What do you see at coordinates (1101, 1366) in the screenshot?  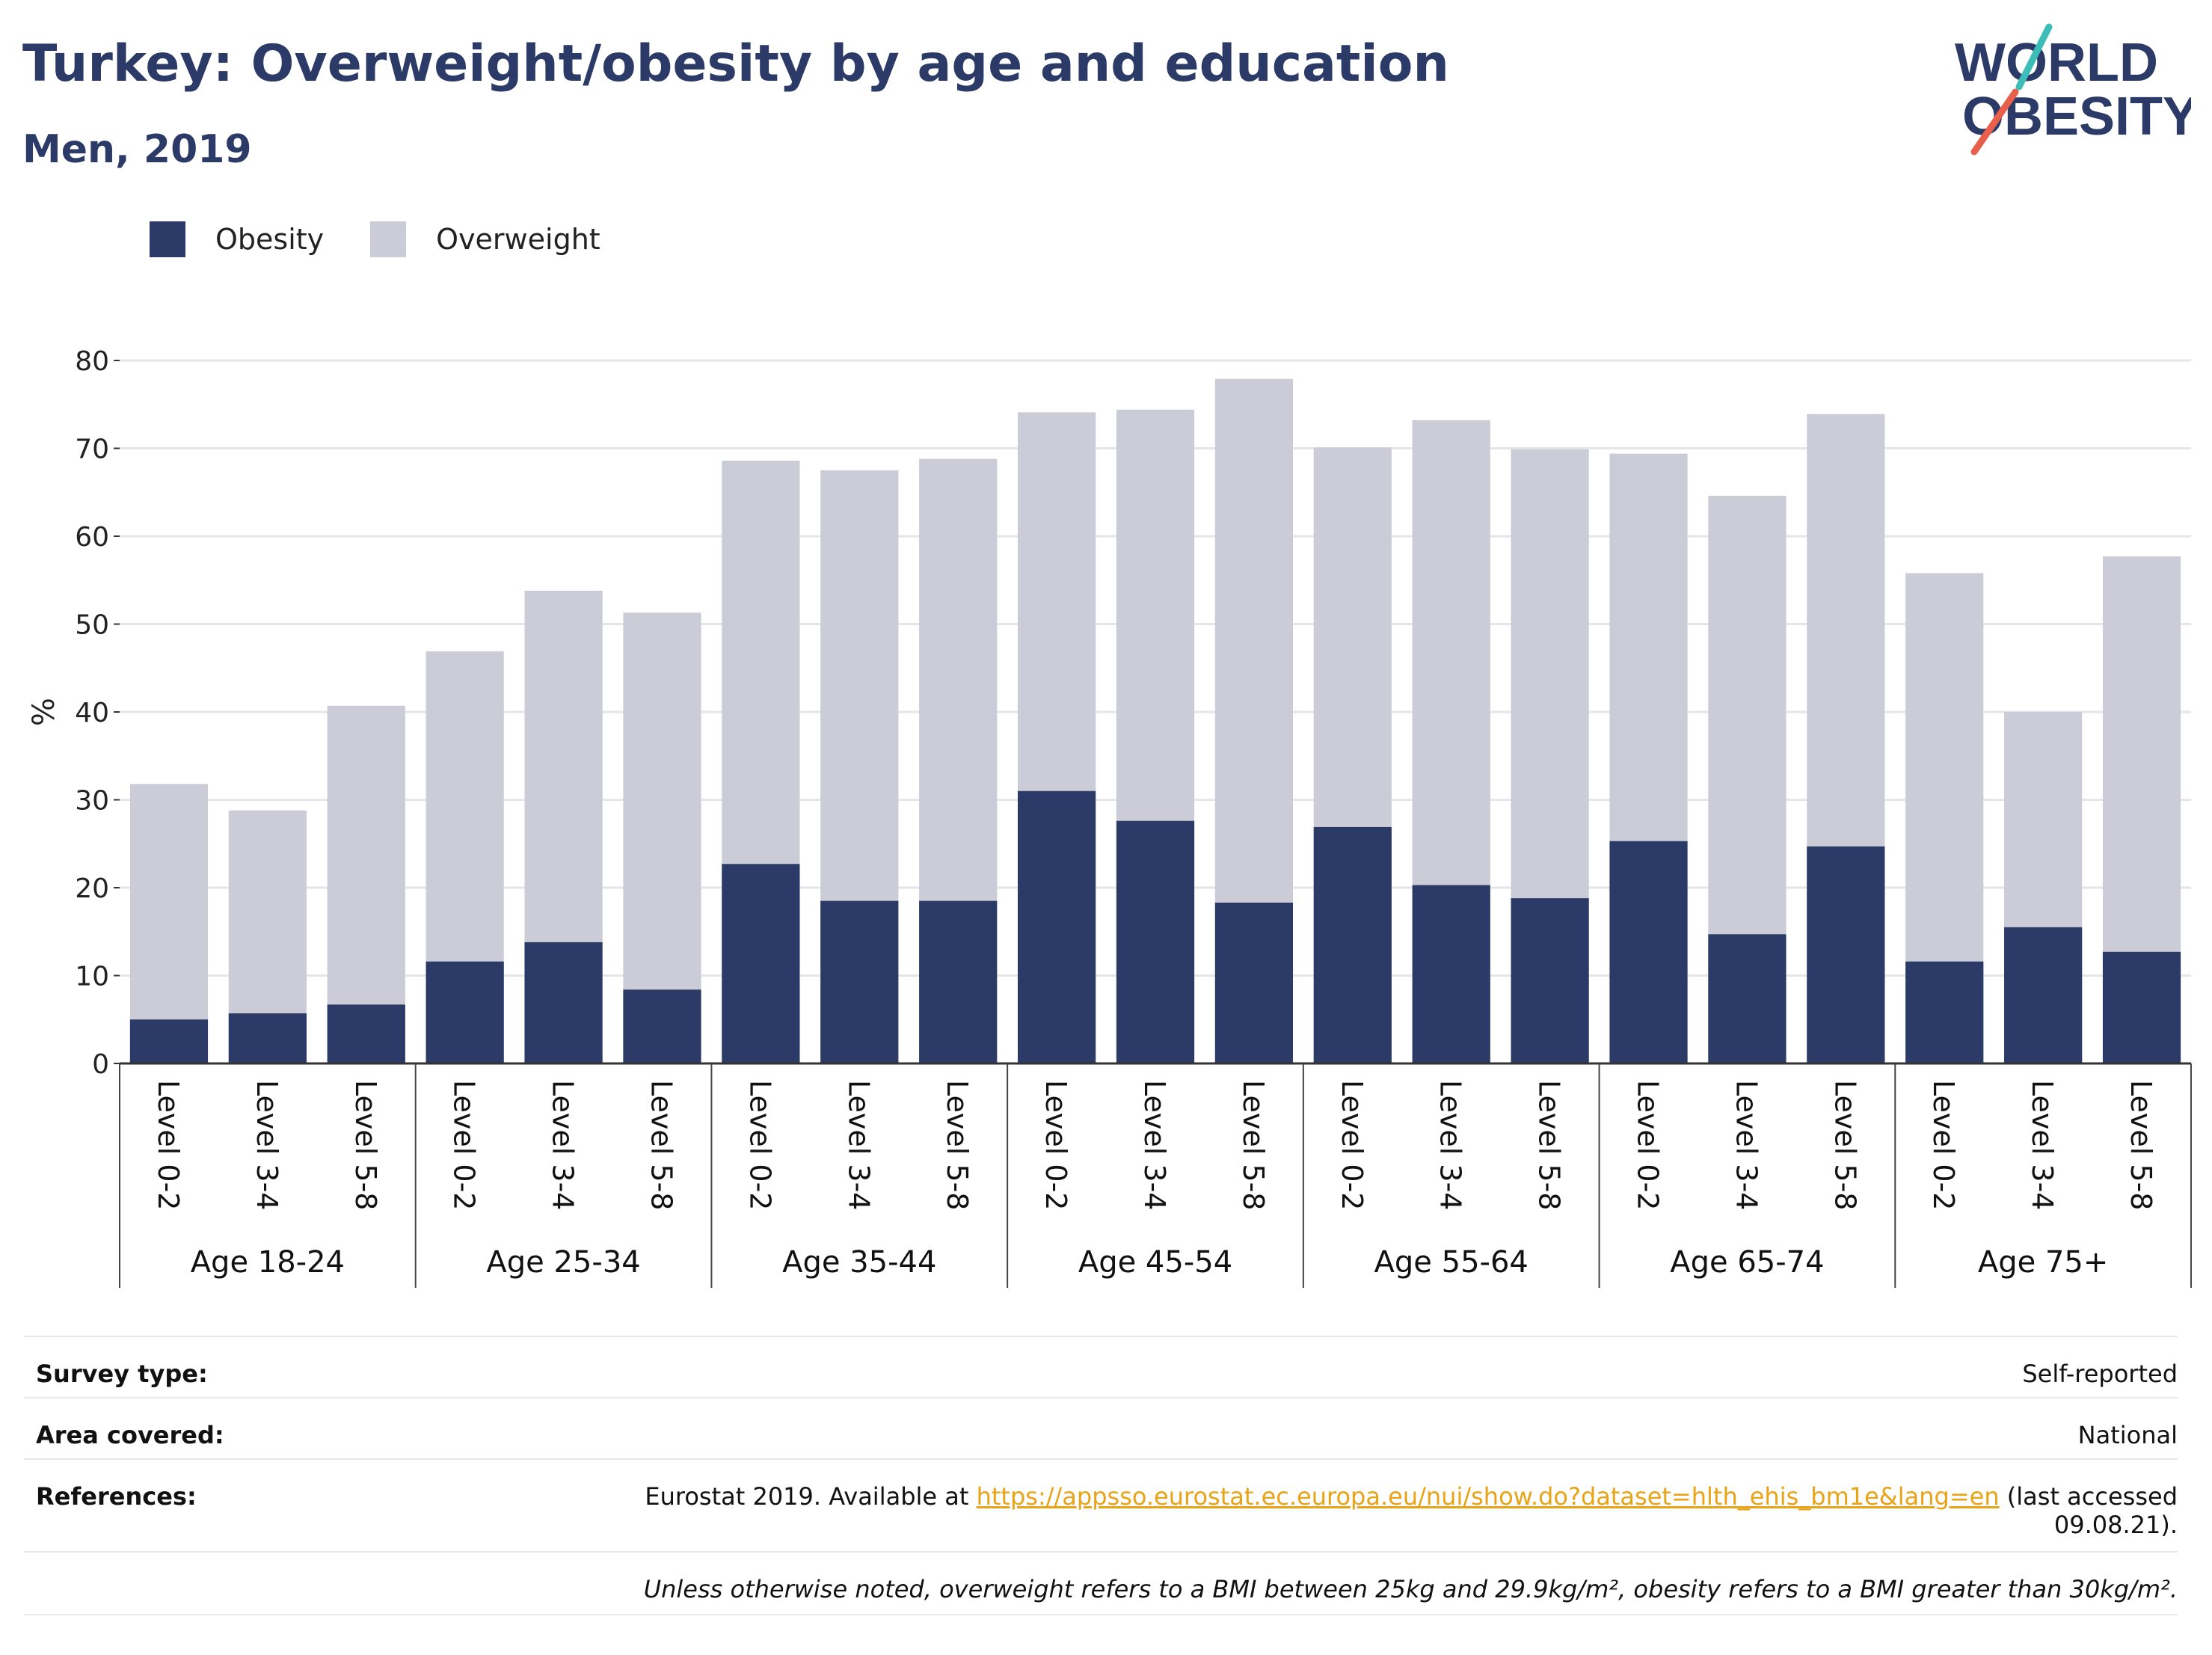 I see `meta-row-survey-type: Survey type: Self-reported` at bounding box center [1101, 1366].